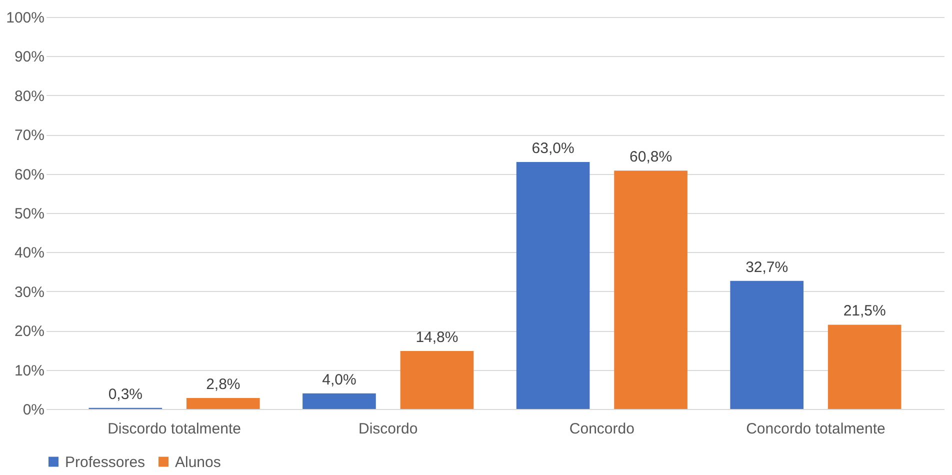 Image resolution: width=952 pixels, height=475 pixels. Describe the element at coordinates (339, 379) in the screenshot. I see `data-label: 4,0%` at that location.